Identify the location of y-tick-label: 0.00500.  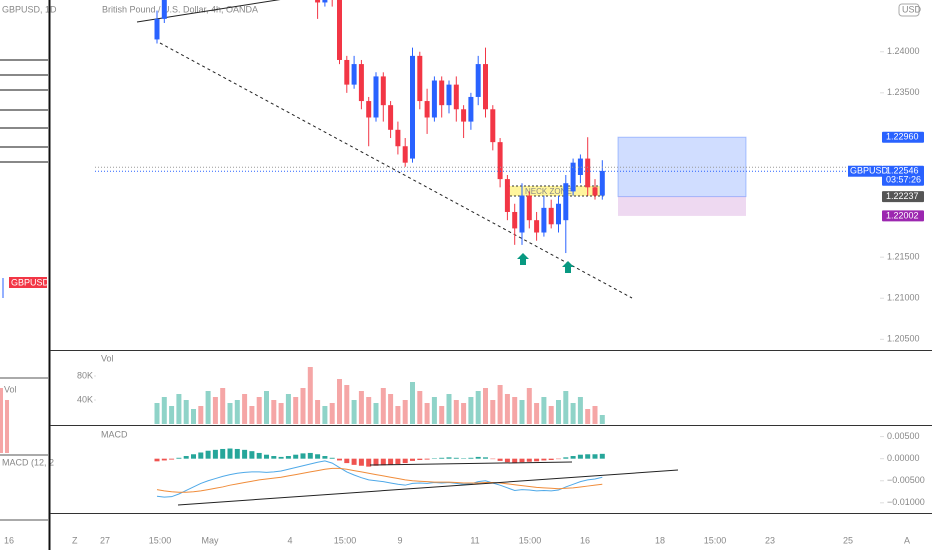
(903, 436).